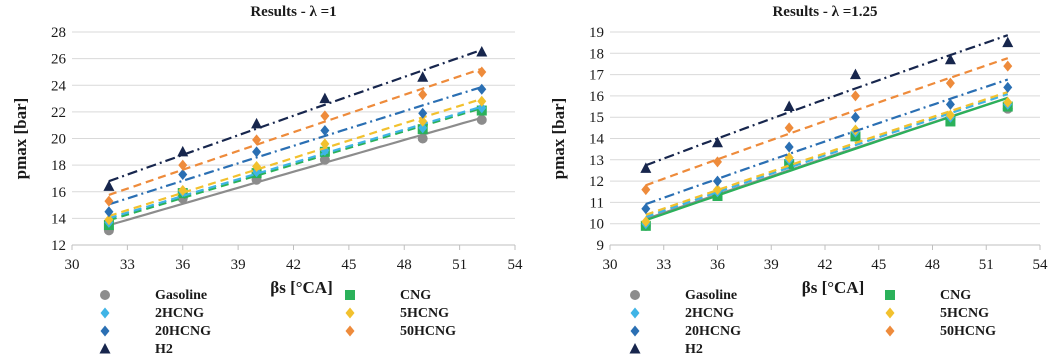  What do you see at coordinates (596, 161) in the screenshot?
I see `y-tick-label: 13` at bounding box center [596, 161].